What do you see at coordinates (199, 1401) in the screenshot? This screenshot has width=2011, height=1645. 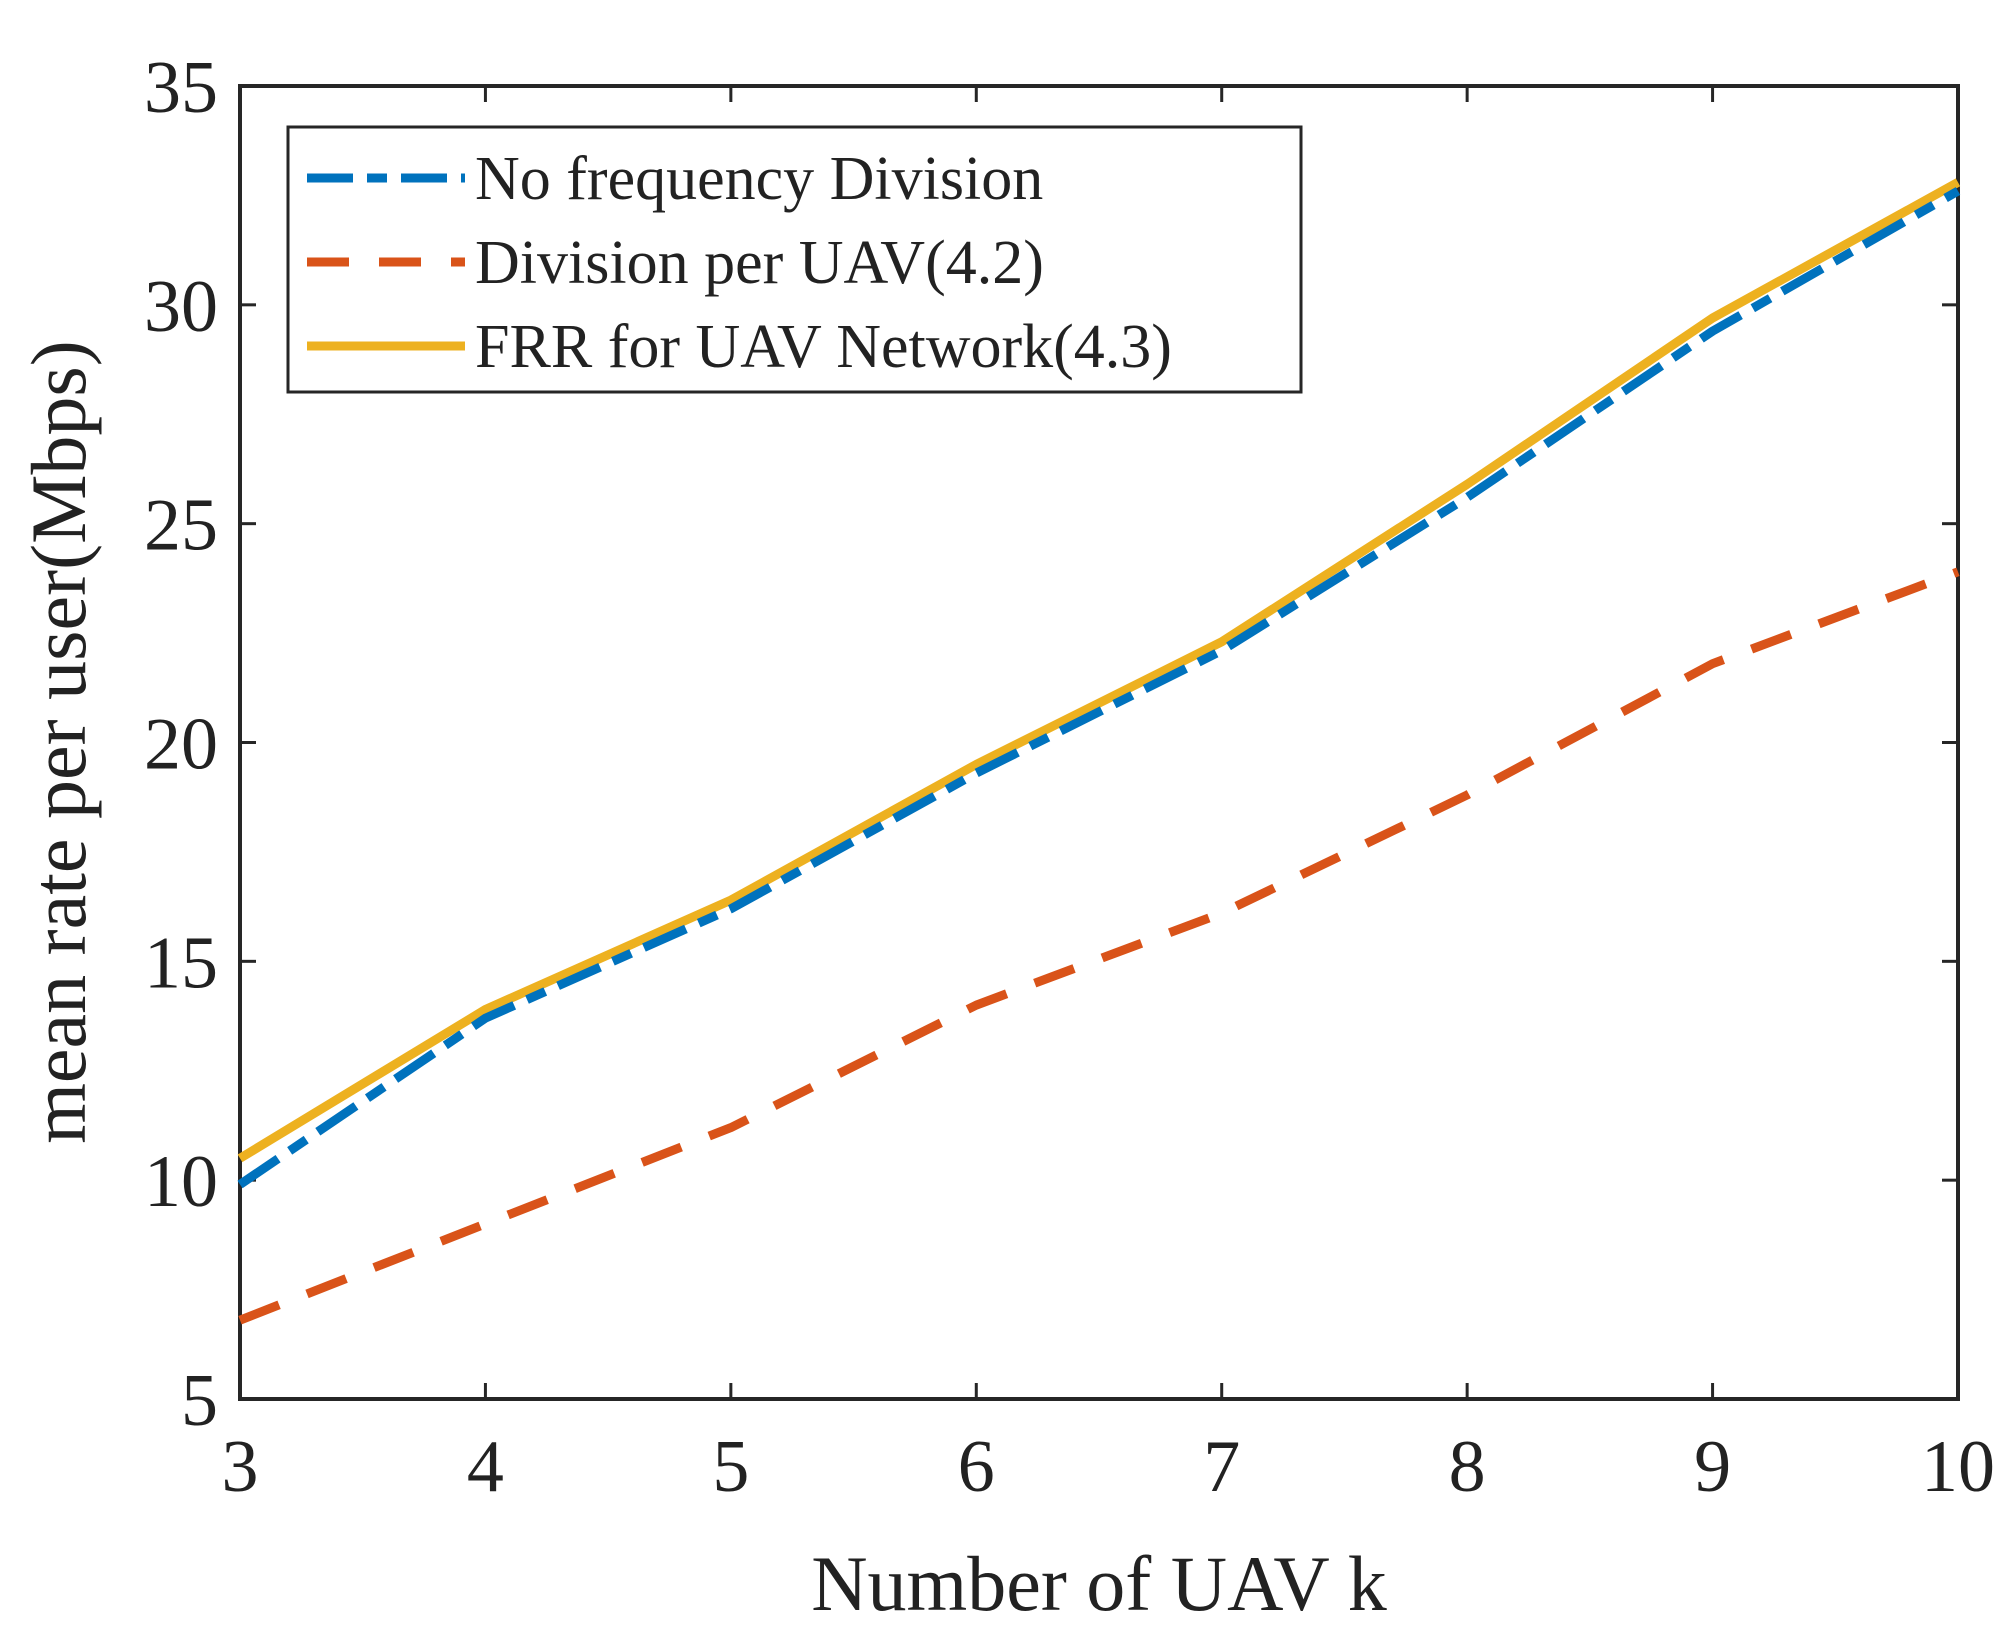 I see `y-tick-label-5: 5` at bounding box center [199, 1401].